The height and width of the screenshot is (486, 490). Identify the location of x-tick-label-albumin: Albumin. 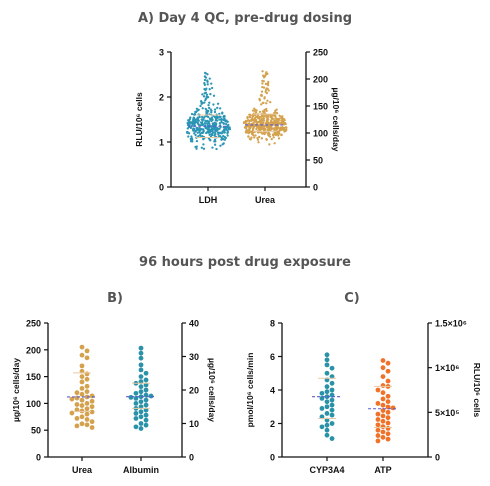
(141, 470).